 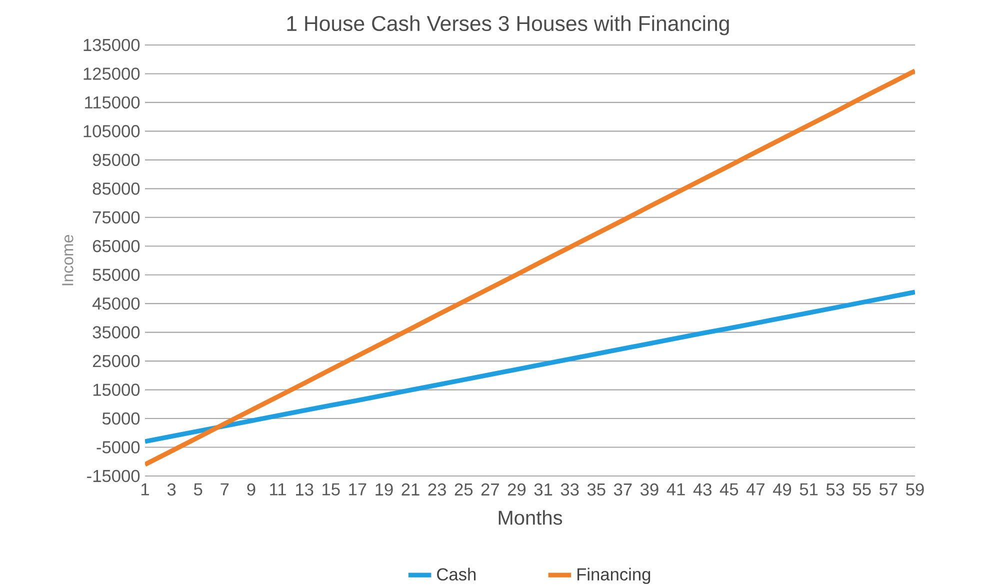 What do you see at coordinates (112, 45) in the screenshot?
I see `y-tick-label: 135000` at bounding box center [112, 45].